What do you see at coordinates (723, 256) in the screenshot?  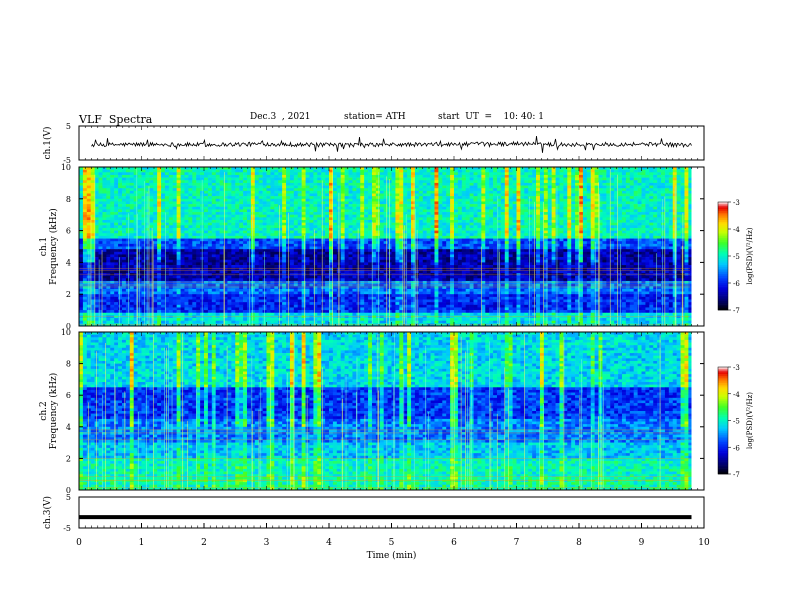 I see `ch1-spectrogram-colorbar` at bounding box center [723, 256].